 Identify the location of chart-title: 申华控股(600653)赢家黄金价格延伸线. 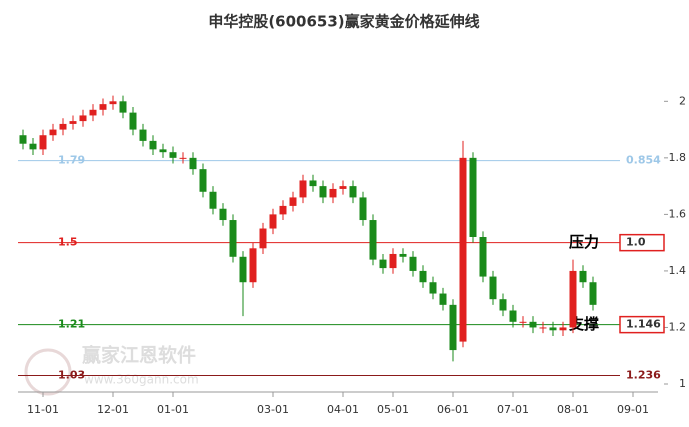
(343, 22).